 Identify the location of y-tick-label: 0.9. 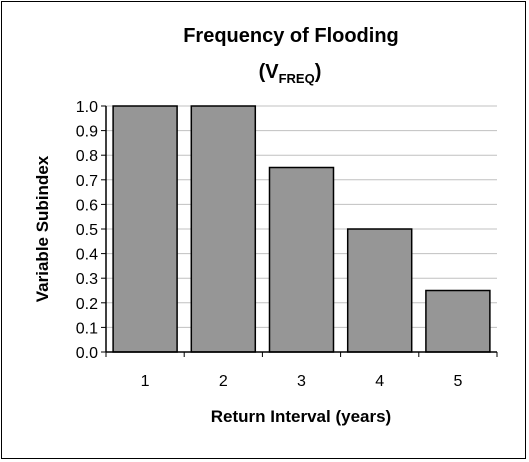
(87, 132).